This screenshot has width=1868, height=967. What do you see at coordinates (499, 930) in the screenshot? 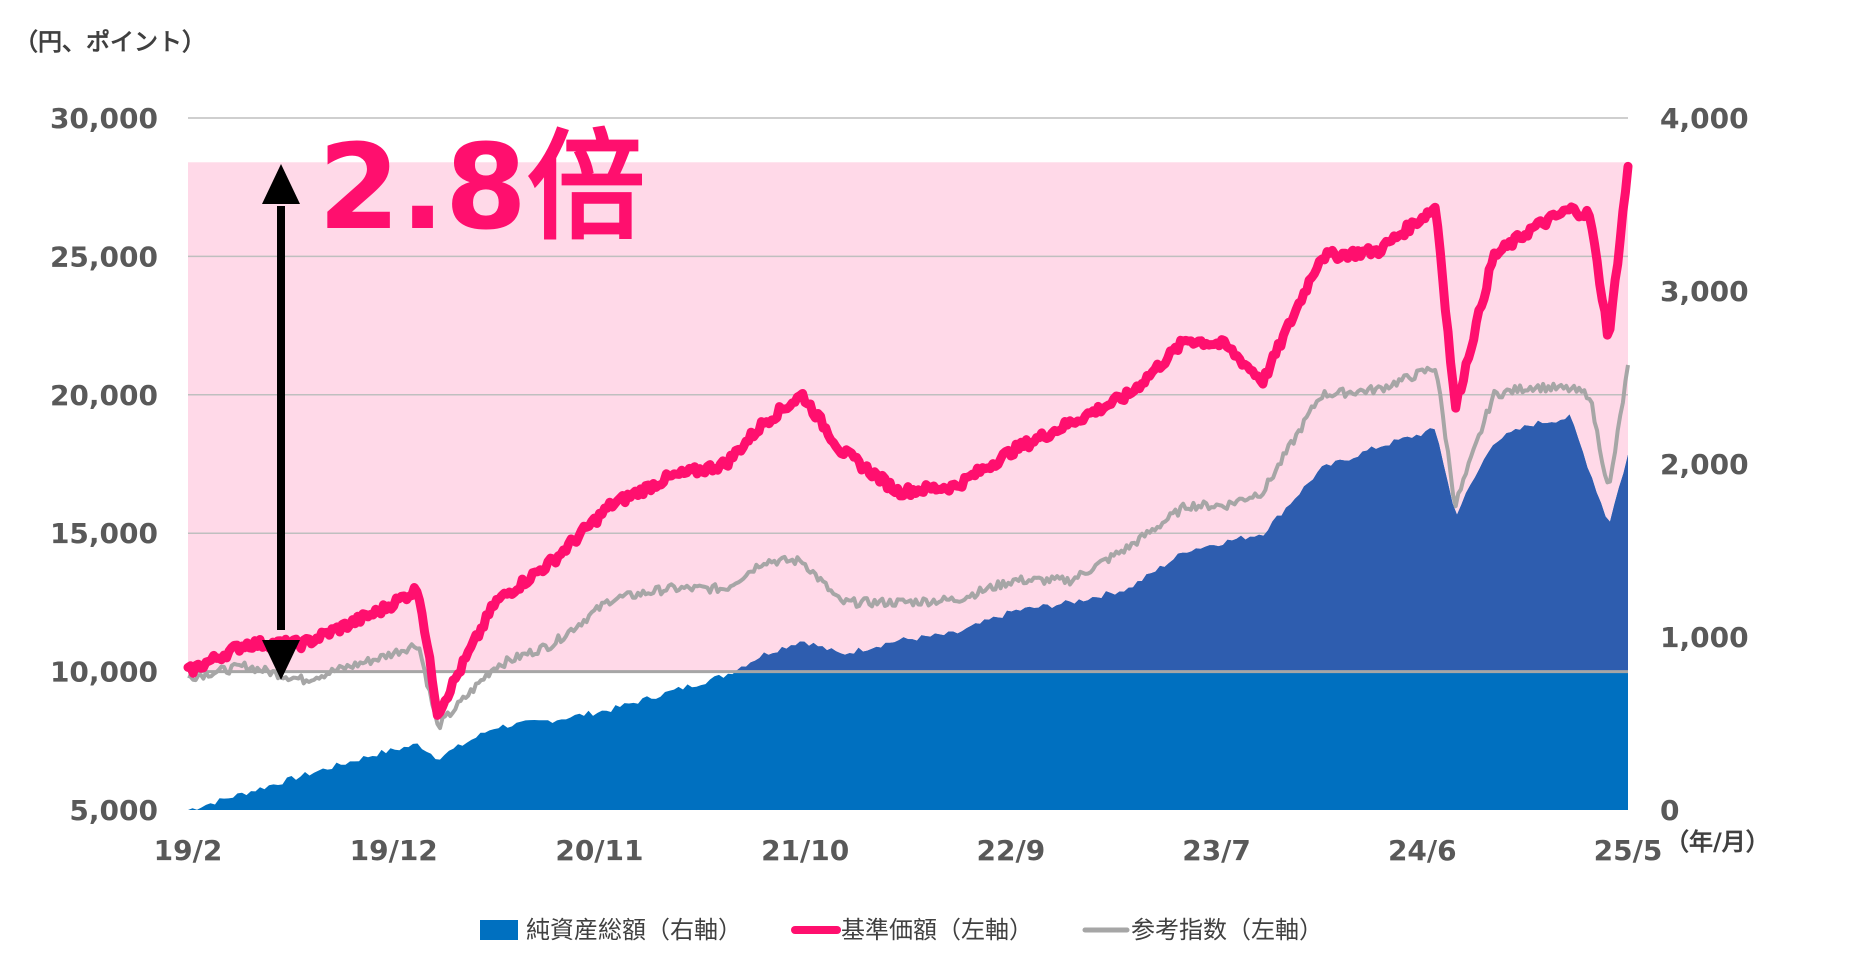
I see `legend-swatch-assets` at bounding box center [499, 930].